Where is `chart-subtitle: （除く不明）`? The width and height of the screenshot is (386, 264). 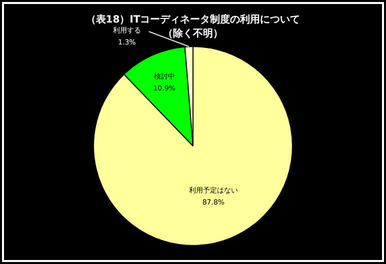
chart-subtitle: （除く不明） is located at coordinates (193, 34).